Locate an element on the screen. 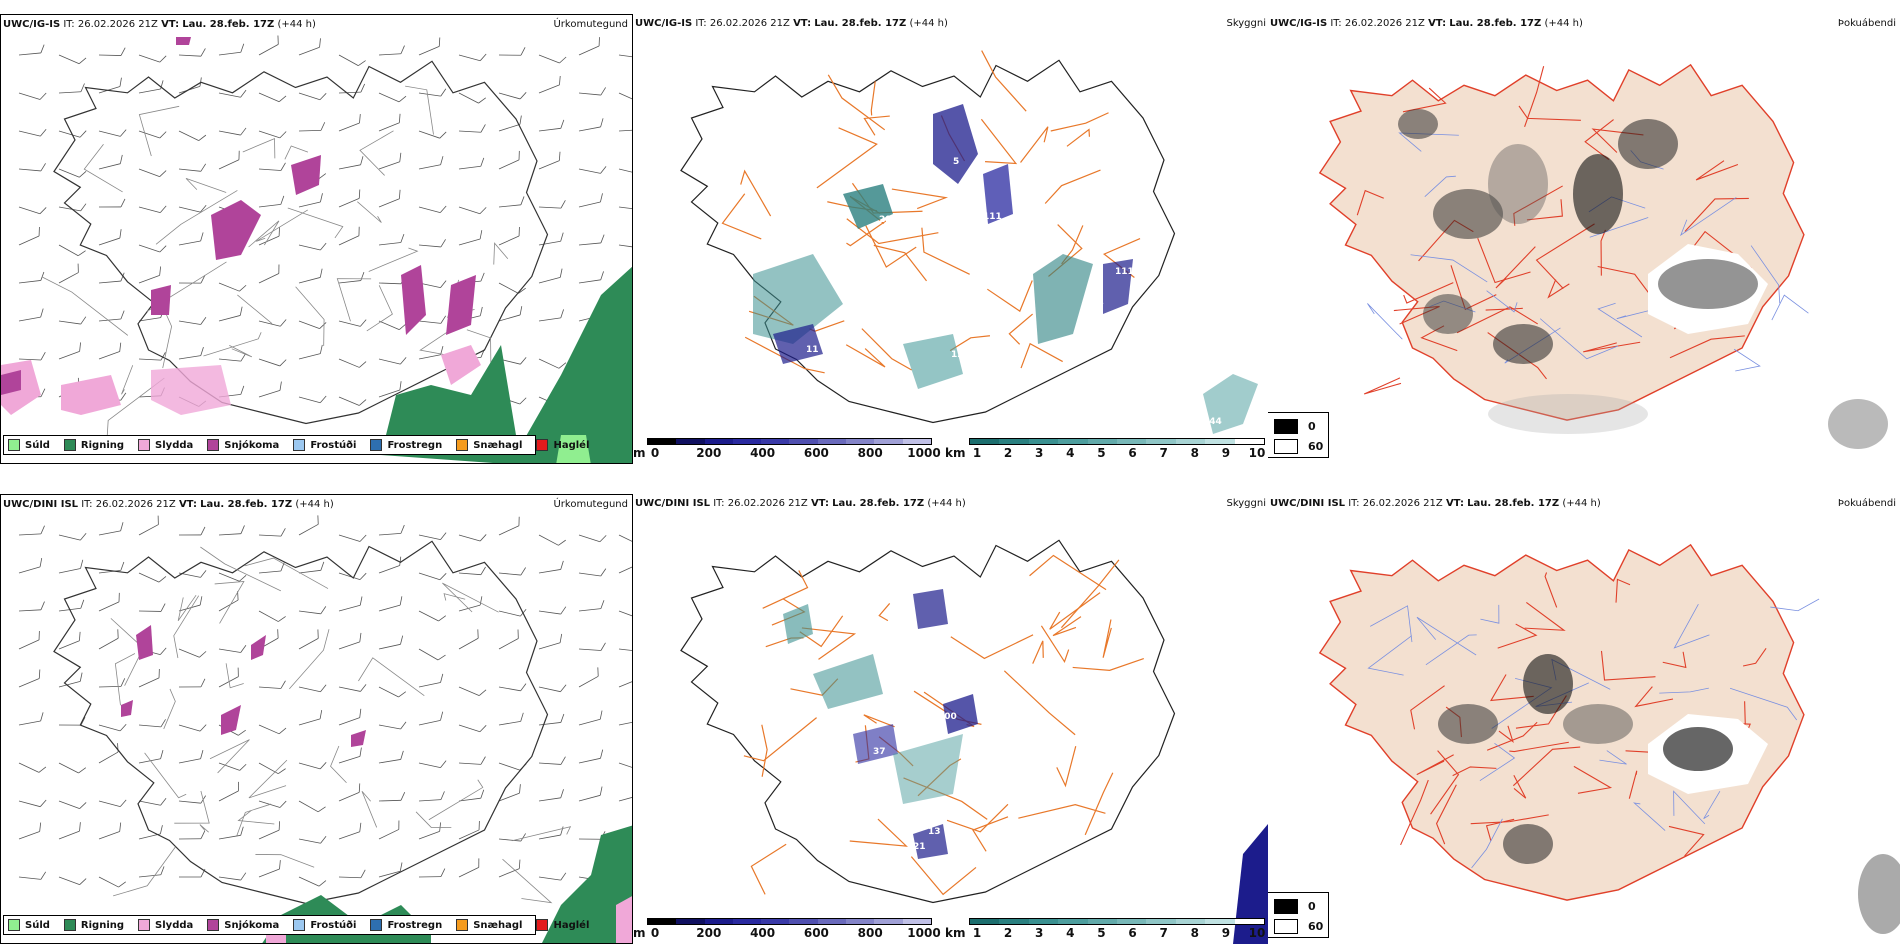 The image size is (1900, 950). legend-label: Rigning is located at coordinates (102, 925).